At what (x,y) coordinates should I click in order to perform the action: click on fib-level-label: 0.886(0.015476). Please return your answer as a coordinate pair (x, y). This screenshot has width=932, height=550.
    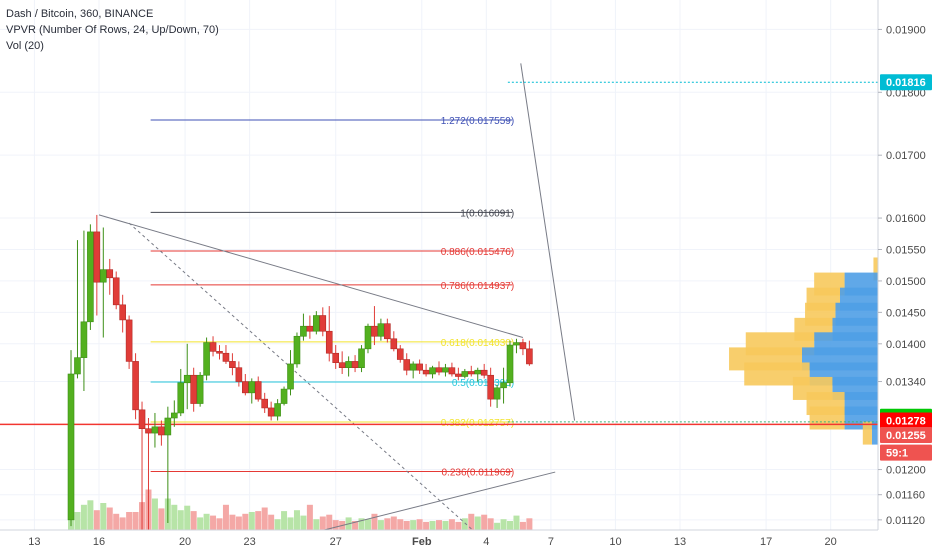
    Looking at the image, I should click on (477, 252).